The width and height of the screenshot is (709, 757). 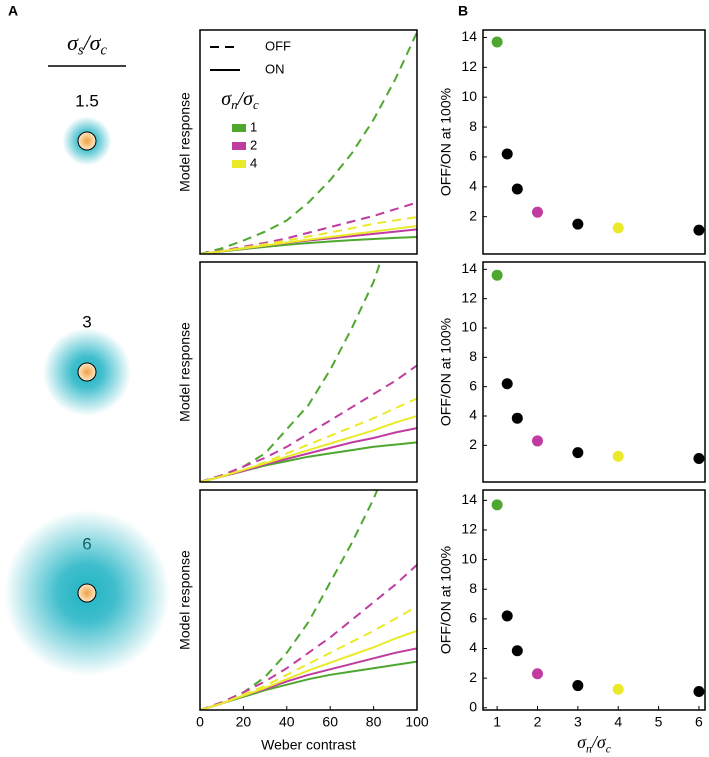 I want to click on x-tick-label: 2, so click(x=538, y=722).